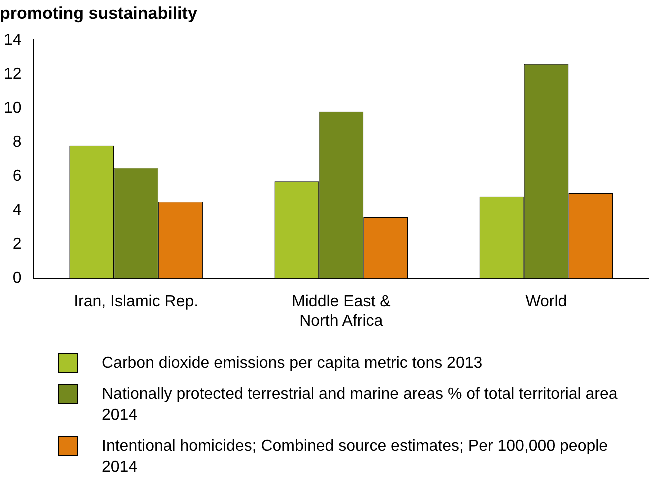  Describe the element at coordinates (13, 108) in the screenshot. I see `y-tick-label: 10` at that location.